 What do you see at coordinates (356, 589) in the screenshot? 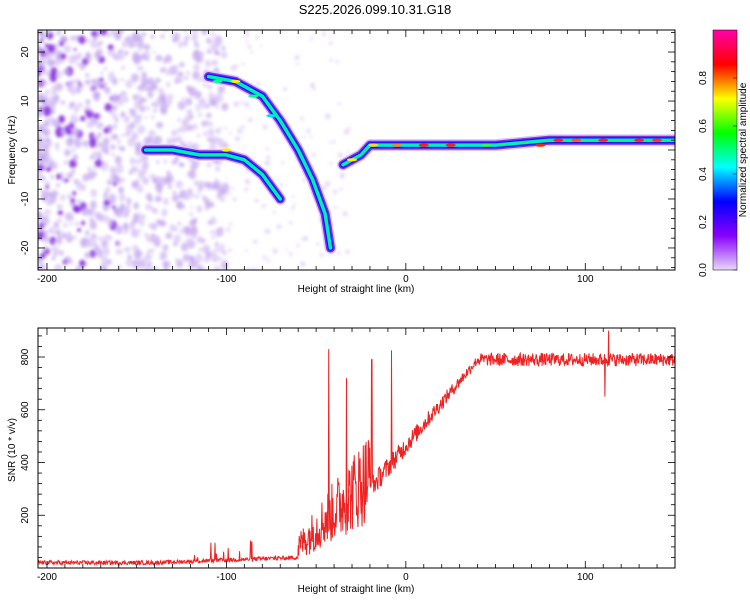
I see `snr-x-axis-label: Height of straight line (km)` at bounding box center [356, 589].